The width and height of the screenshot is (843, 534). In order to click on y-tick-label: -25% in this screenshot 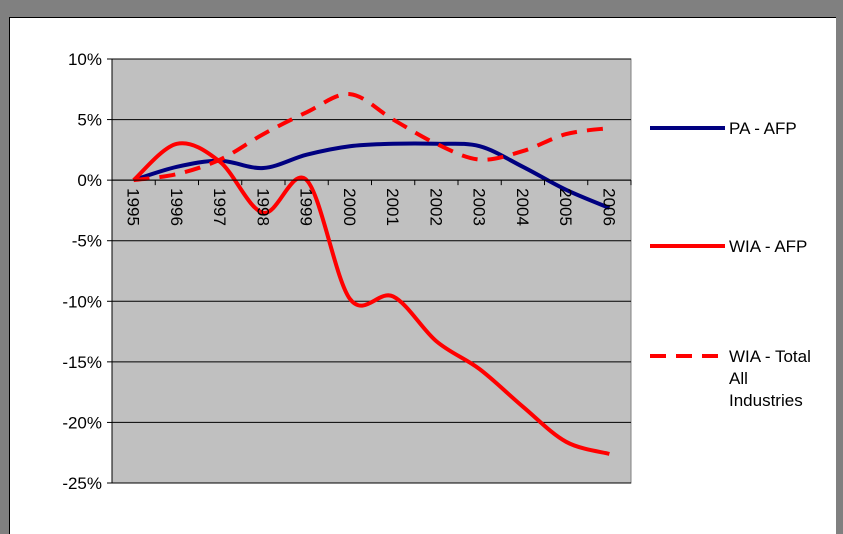, I will do `click(82, 483)`.